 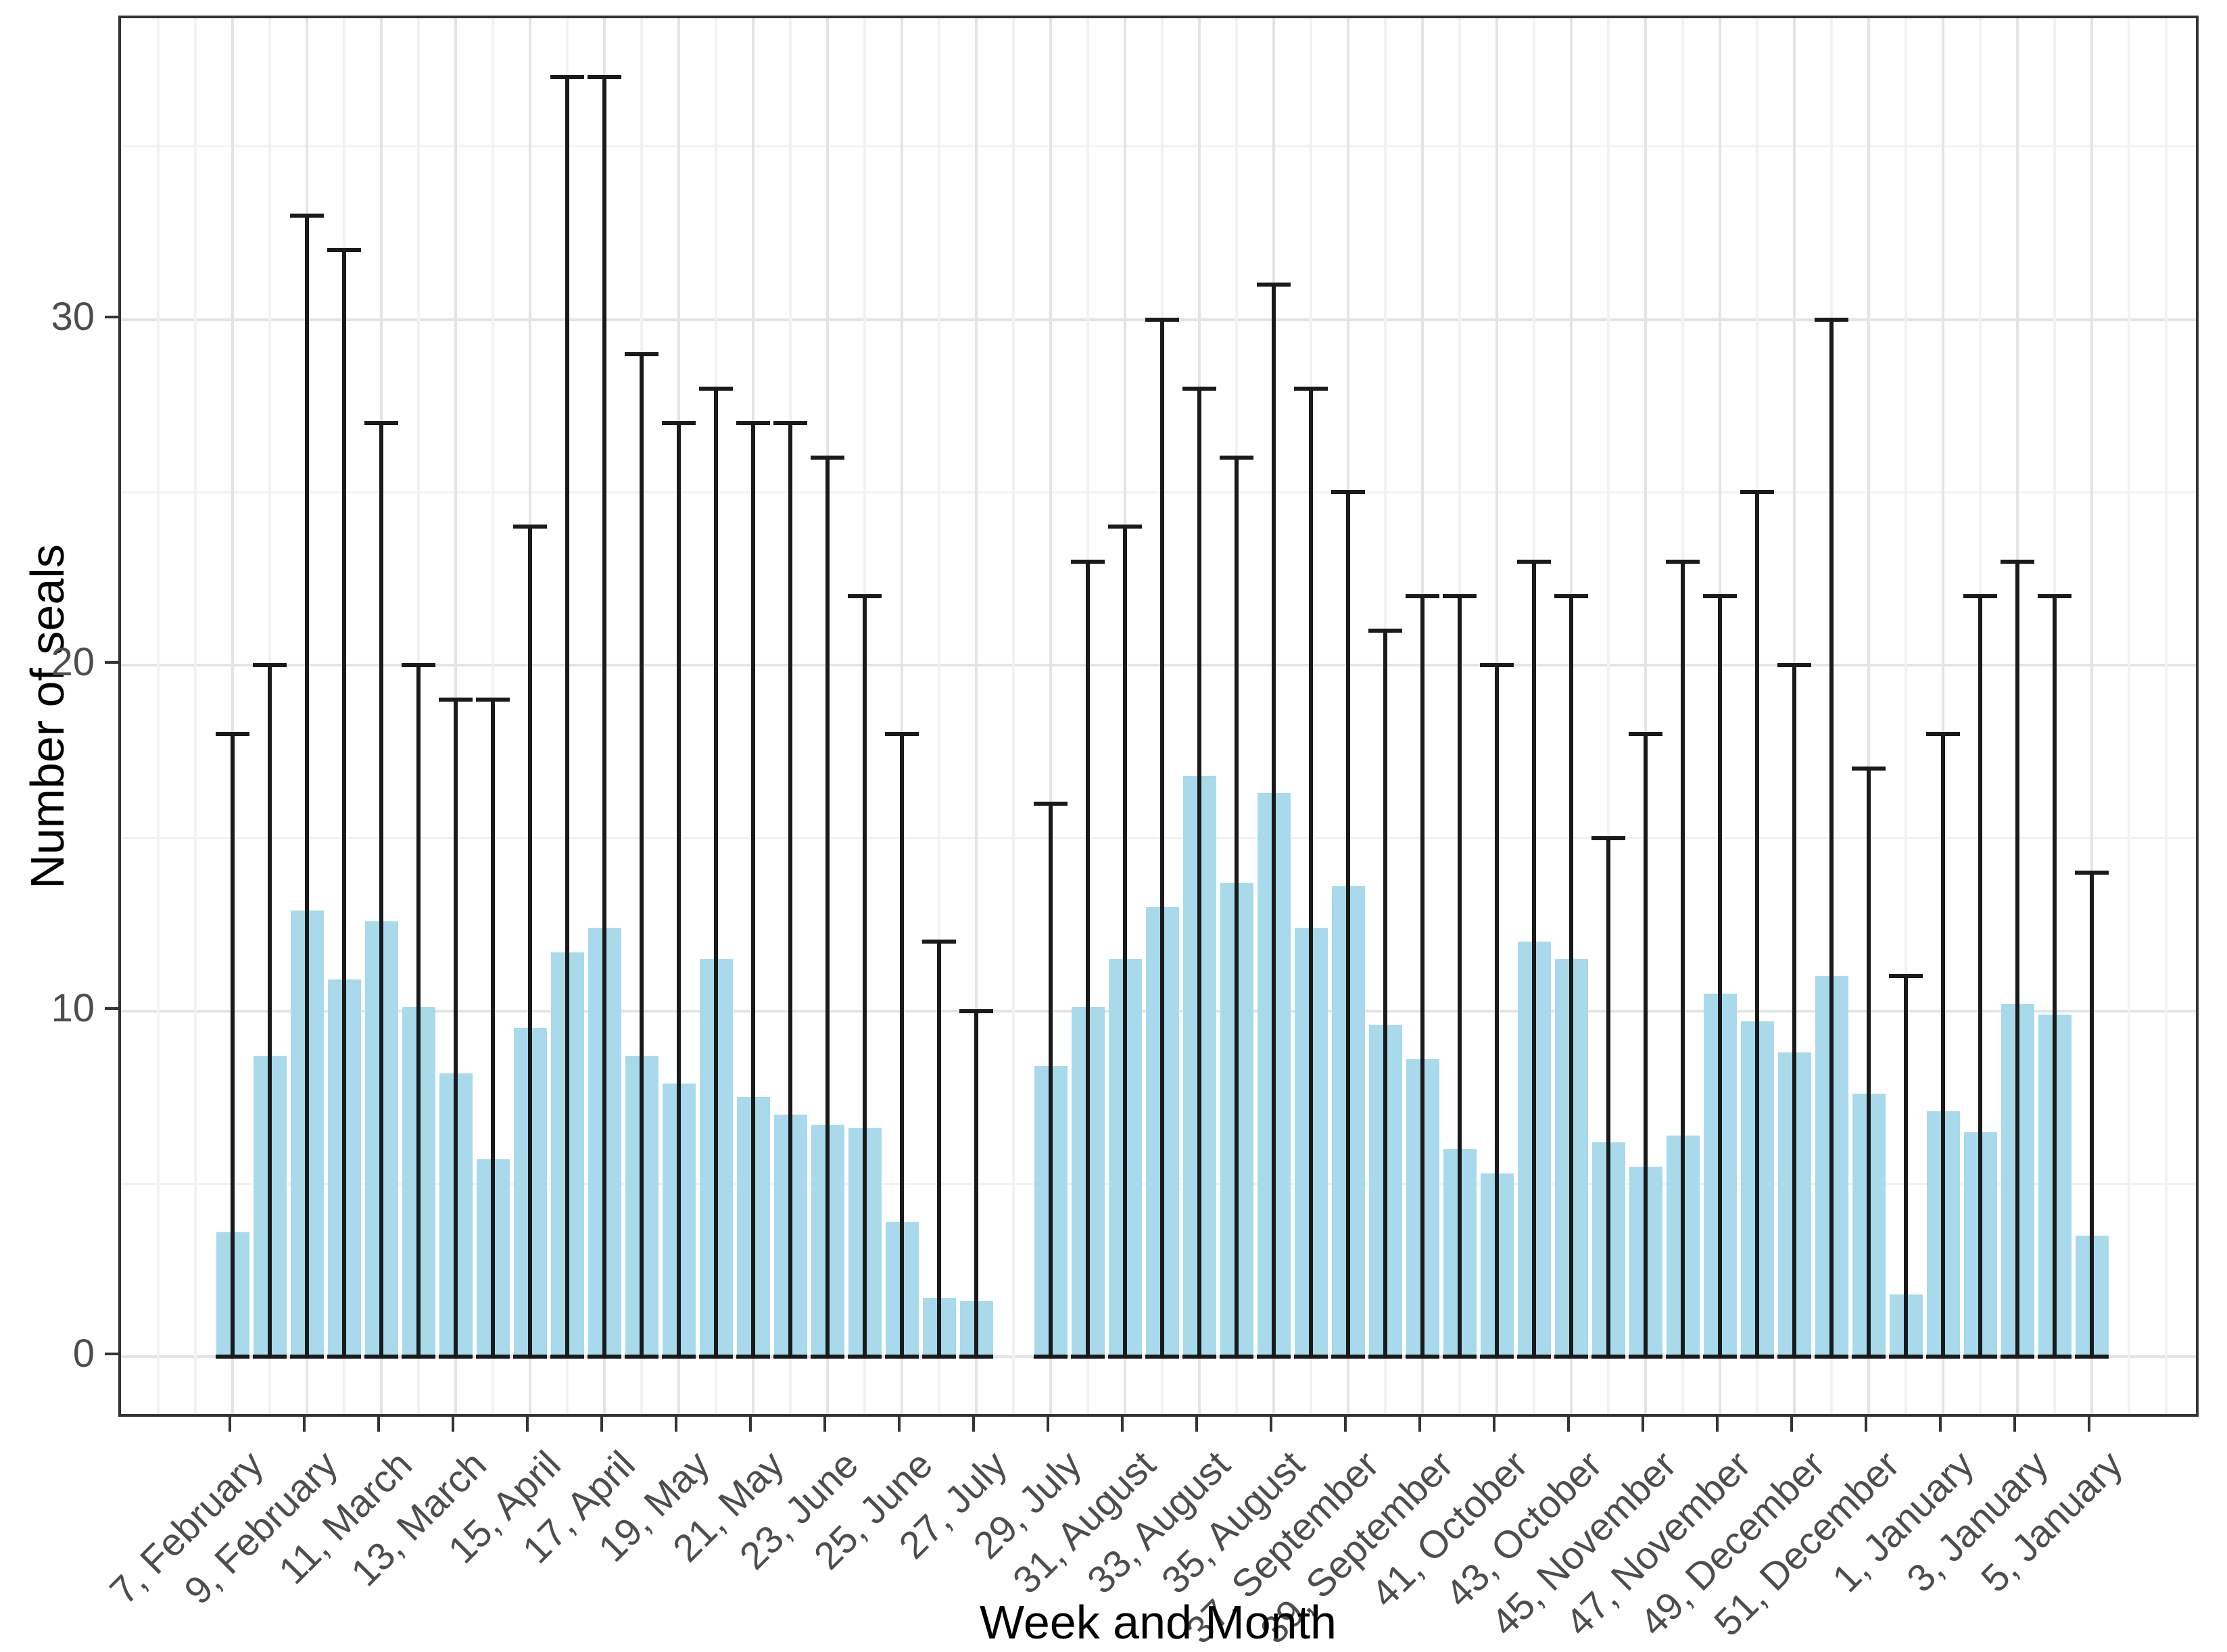 I want to click on y-major-gridline, so click(x=1158, y=665).